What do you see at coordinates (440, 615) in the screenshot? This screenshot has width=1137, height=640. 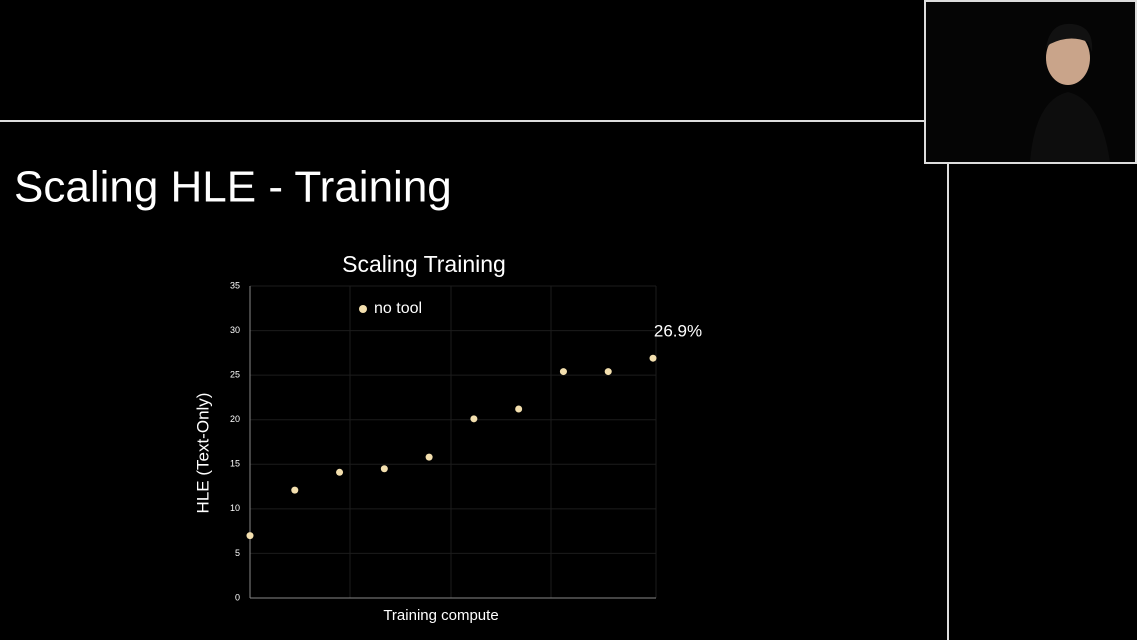 I see `x-axis-label: Training compute` at bounding box center [440, 615].